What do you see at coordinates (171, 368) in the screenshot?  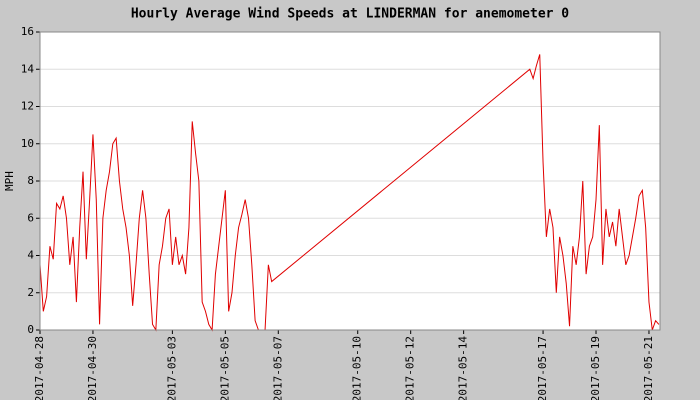 I see `x-tick-label: 2017-05-03` at bounding box center [171, 368].